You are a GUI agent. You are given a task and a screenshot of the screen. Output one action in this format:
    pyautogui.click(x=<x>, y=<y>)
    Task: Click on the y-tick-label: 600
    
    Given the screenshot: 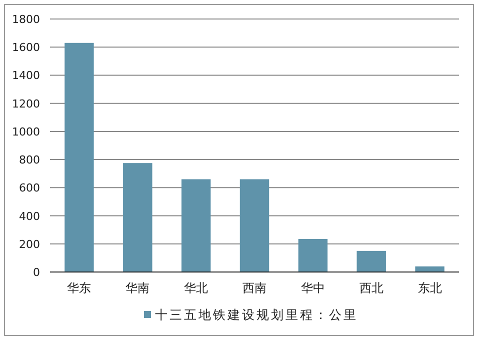 What is the action you would take?
    pyautogui.click(x=29, y=188)
    